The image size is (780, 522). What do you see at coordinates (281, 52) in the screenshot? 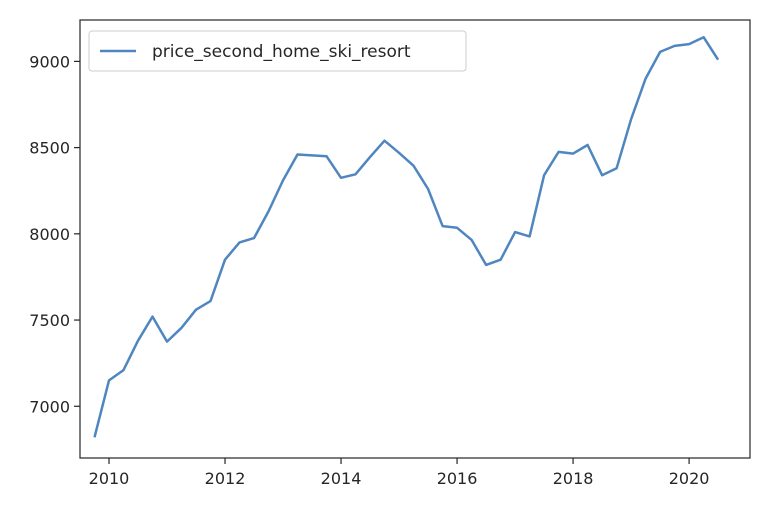
I see `legend-label: price_second_home_ski_resort` at bounding box center [281, 52].